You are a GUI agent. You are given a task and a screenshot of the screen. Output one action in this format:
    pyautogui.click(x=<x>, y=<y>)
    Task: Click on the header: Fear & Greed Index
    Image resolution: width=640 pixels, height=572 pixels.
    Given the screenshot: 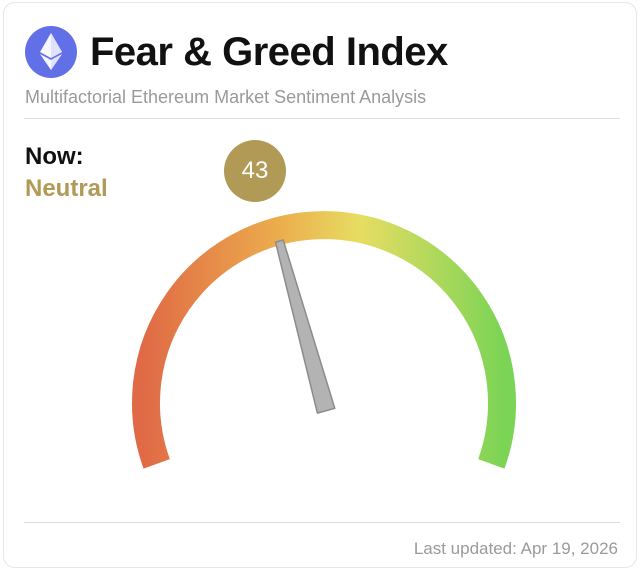 What is the action you would take?
    pyautogui.click(x=236, y=52)
    